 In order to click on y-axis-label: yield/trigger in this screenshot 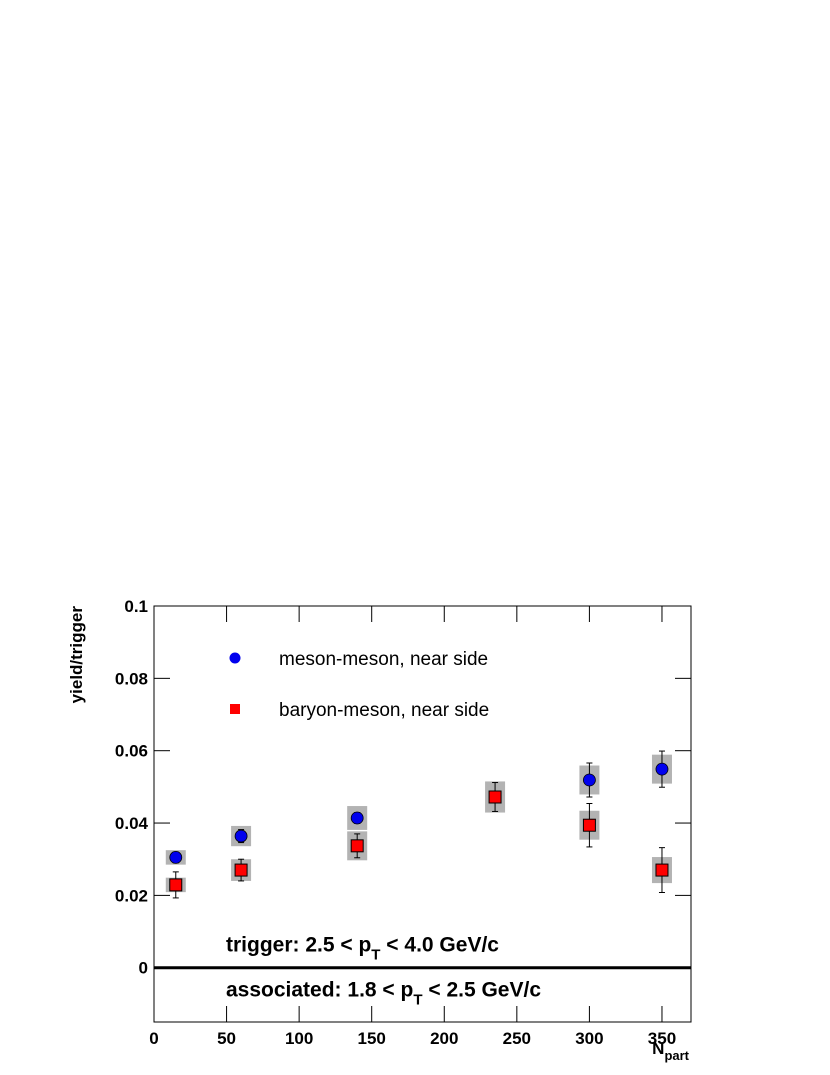, I will do `click(76, 655)`.